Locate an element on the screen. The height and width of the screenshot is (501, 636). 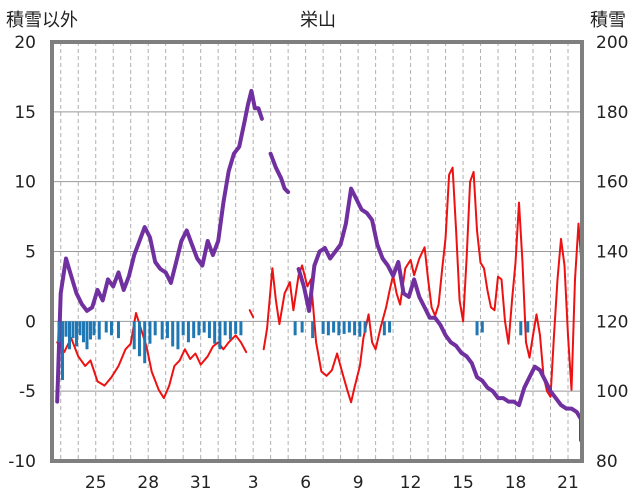
snow-depth-line is located at coordinates (279, 173).